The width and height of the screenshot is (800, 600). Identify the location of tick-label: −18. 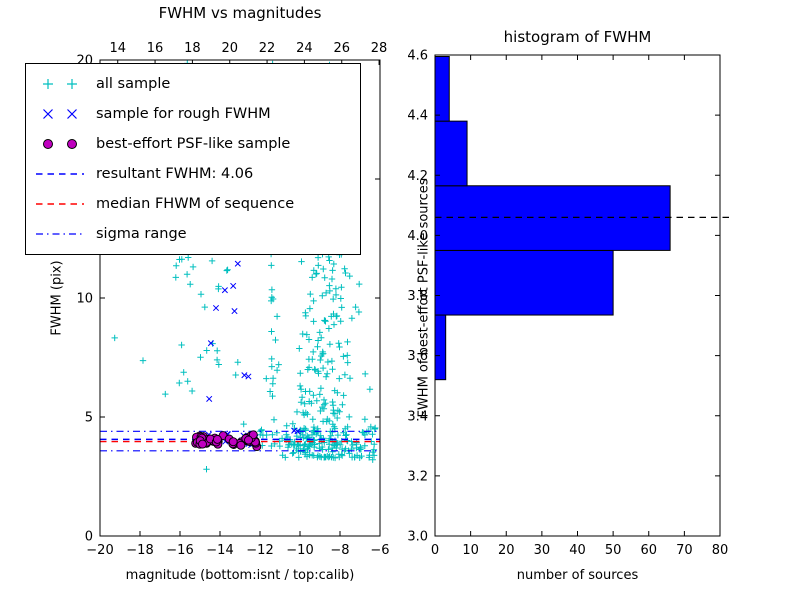
(139, 550).